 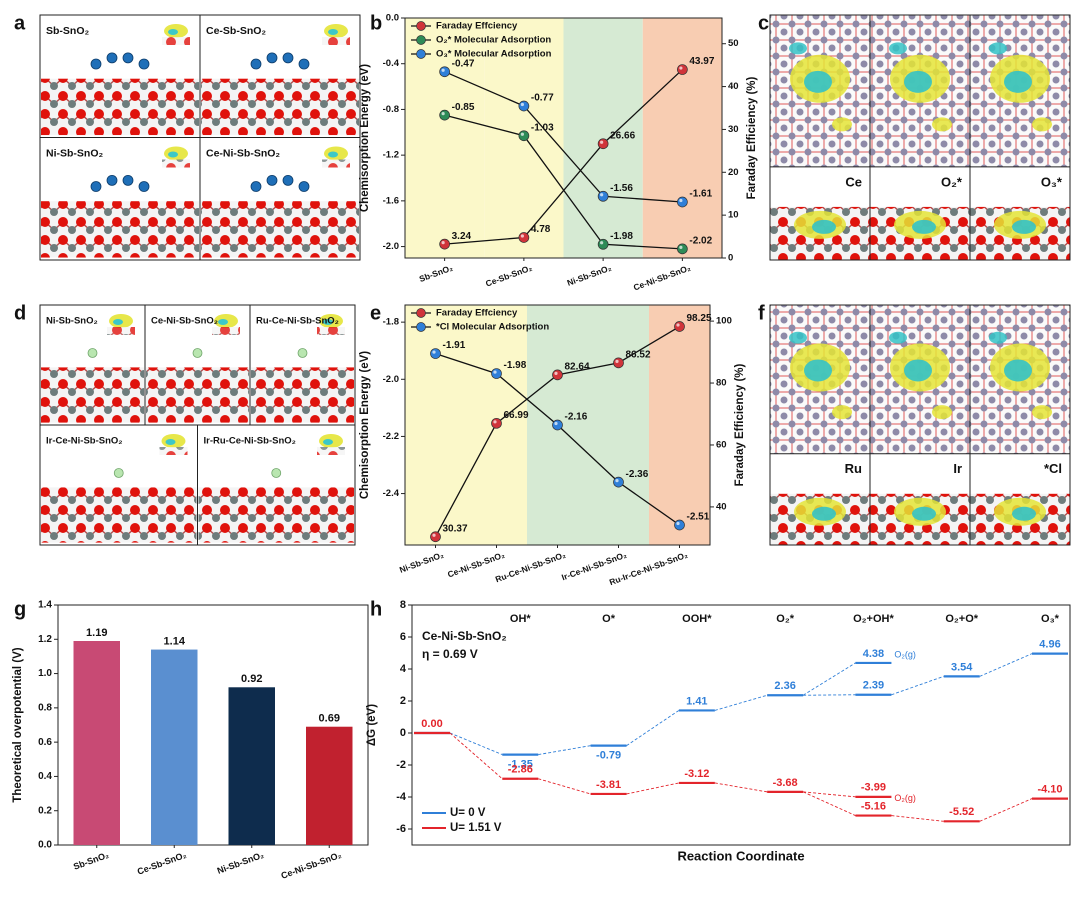 I want to click on data-label: -1.91, so click(x=454, y=345).